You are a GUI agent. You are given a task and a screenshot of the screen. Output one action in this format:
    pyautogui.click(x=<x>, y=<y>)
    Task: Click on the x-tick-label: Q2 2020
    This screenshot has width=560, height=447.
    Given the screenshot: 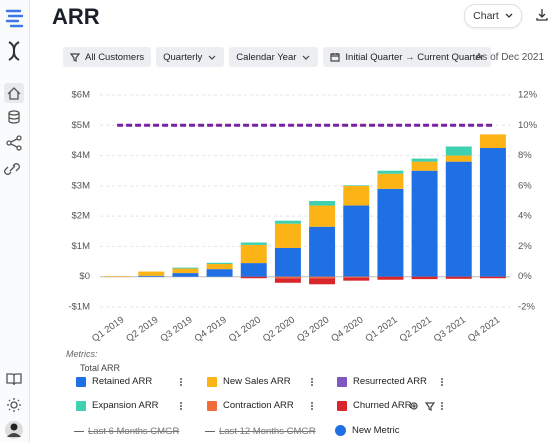 What is the action you would take?
    pyautogui.click(x=279, y=330)
    